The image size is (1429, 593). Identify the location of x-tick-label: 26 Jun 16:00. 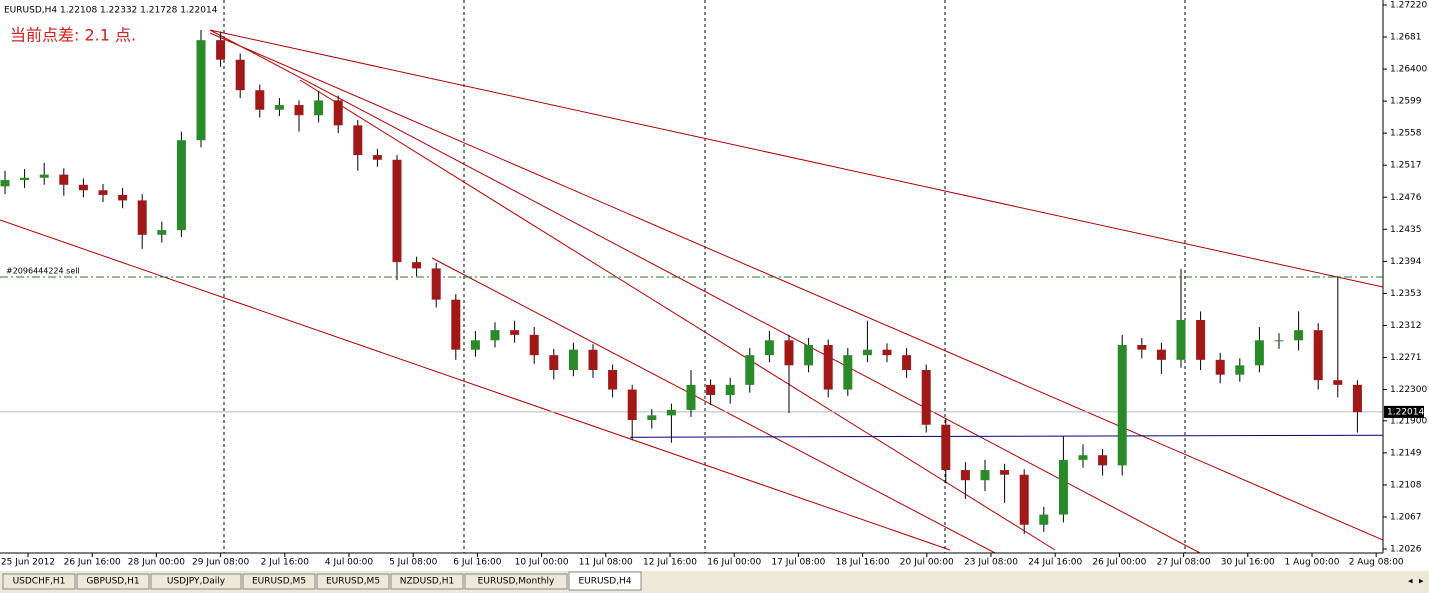
(92, 563).